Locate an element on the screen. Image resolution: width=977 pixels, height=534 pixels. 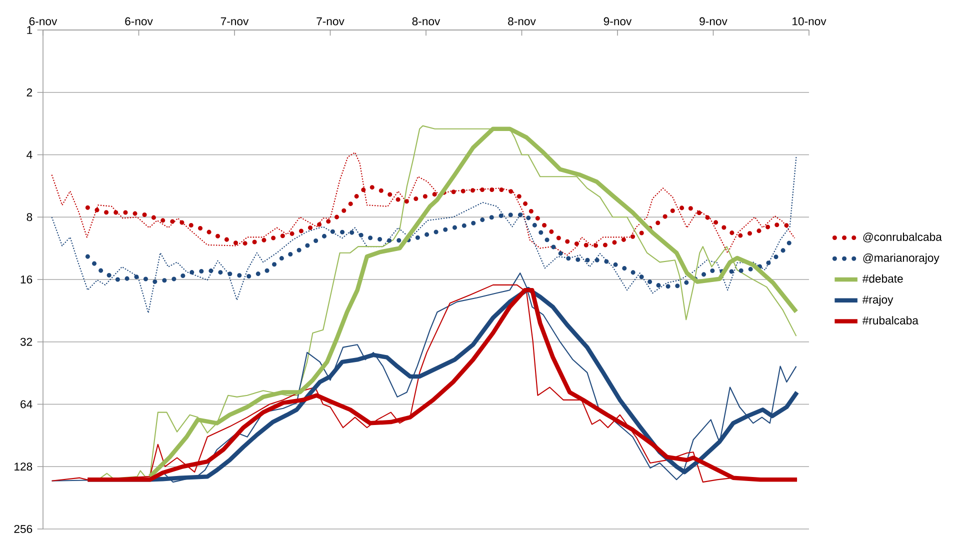
legend-label: #rubalcaba is located at coordinates (890, 320).